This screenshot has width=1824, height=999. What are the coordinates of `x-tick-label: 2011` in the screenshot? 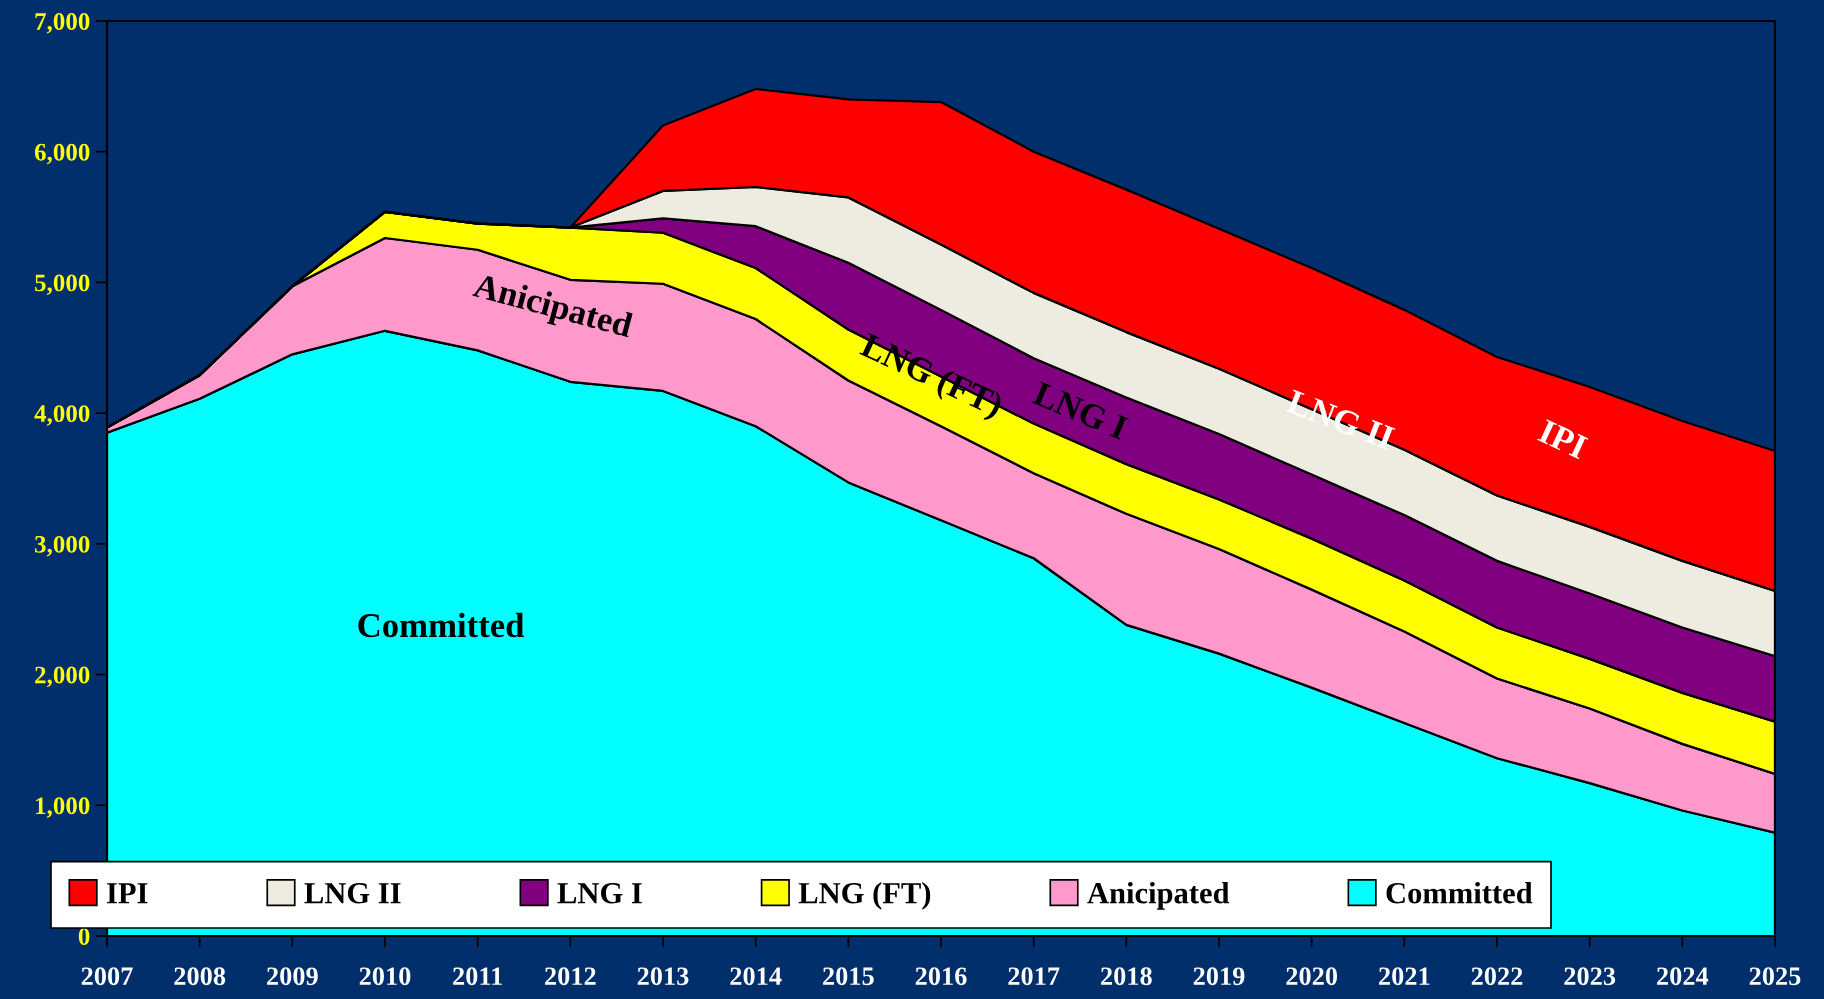 It's located at (477, 976).